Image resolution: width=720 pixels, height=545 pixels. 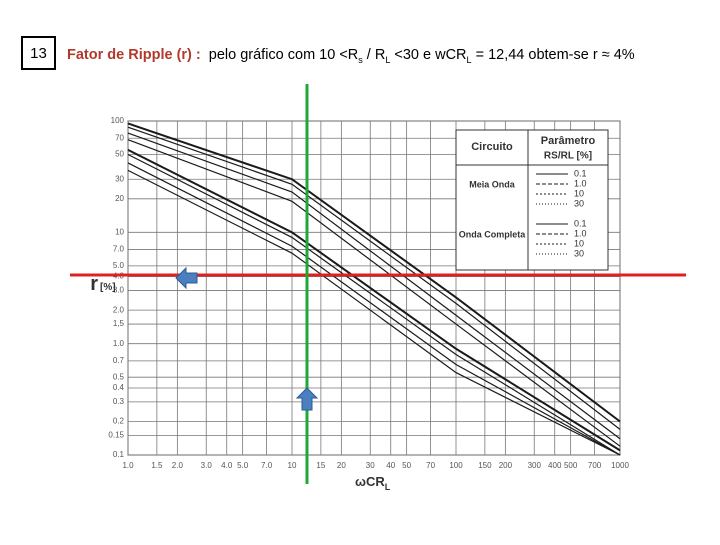 I want to click on y-label-main: r, so click(x=94, y=284).